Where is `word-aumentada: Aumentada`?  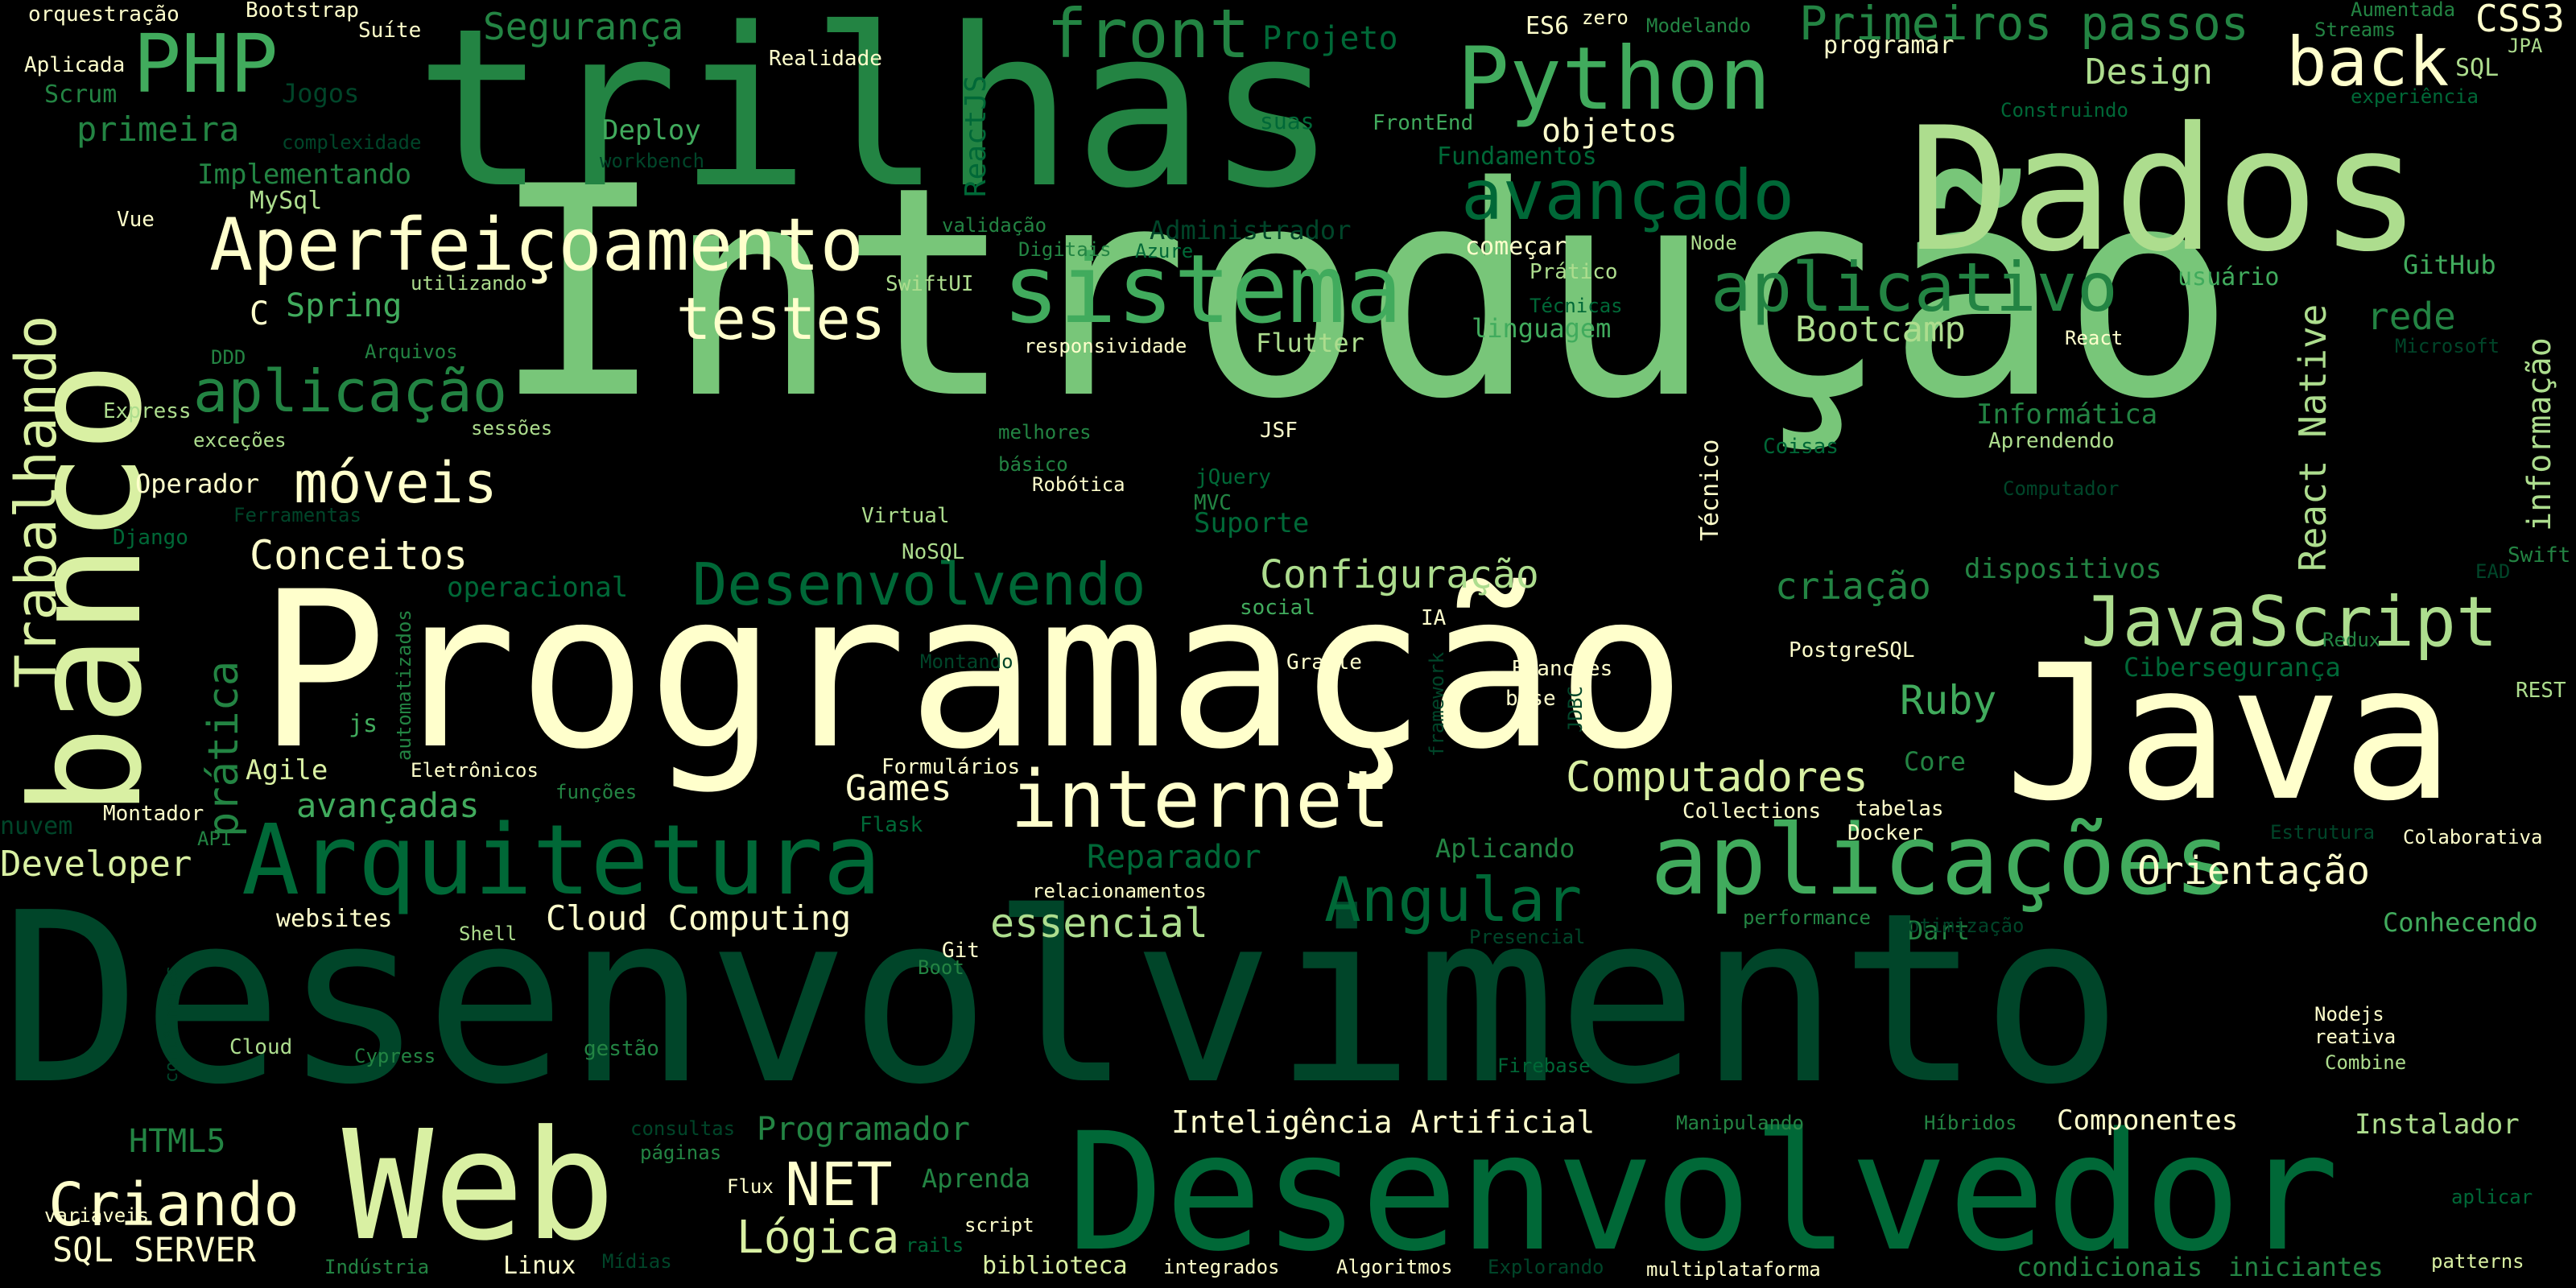 word-aumentada: Aumentada is located at coordinates (2403, 10).